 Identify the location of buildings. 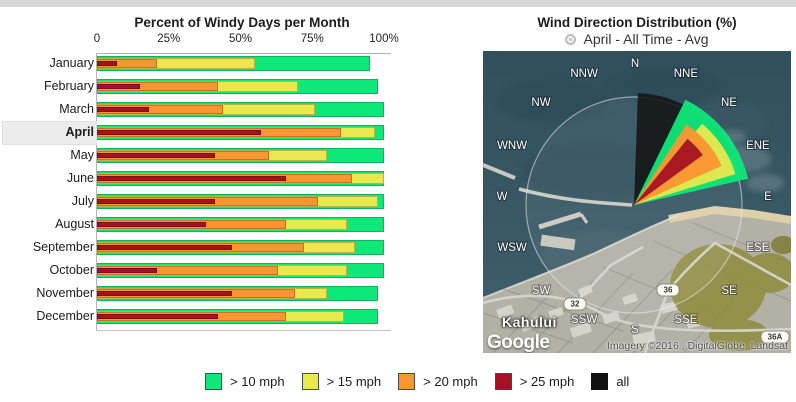
(599, 290).